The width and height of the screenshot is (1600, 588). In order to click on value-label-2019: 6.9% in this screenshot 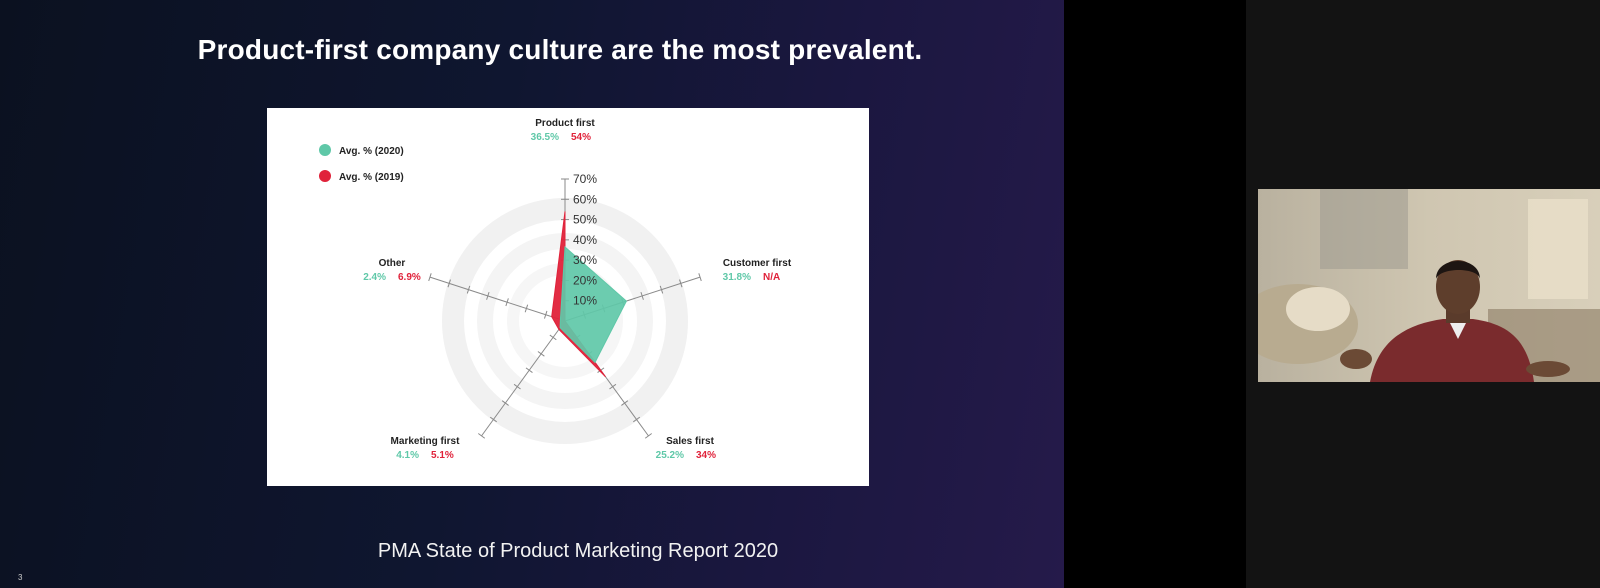, I will do `click(409, 277)`.